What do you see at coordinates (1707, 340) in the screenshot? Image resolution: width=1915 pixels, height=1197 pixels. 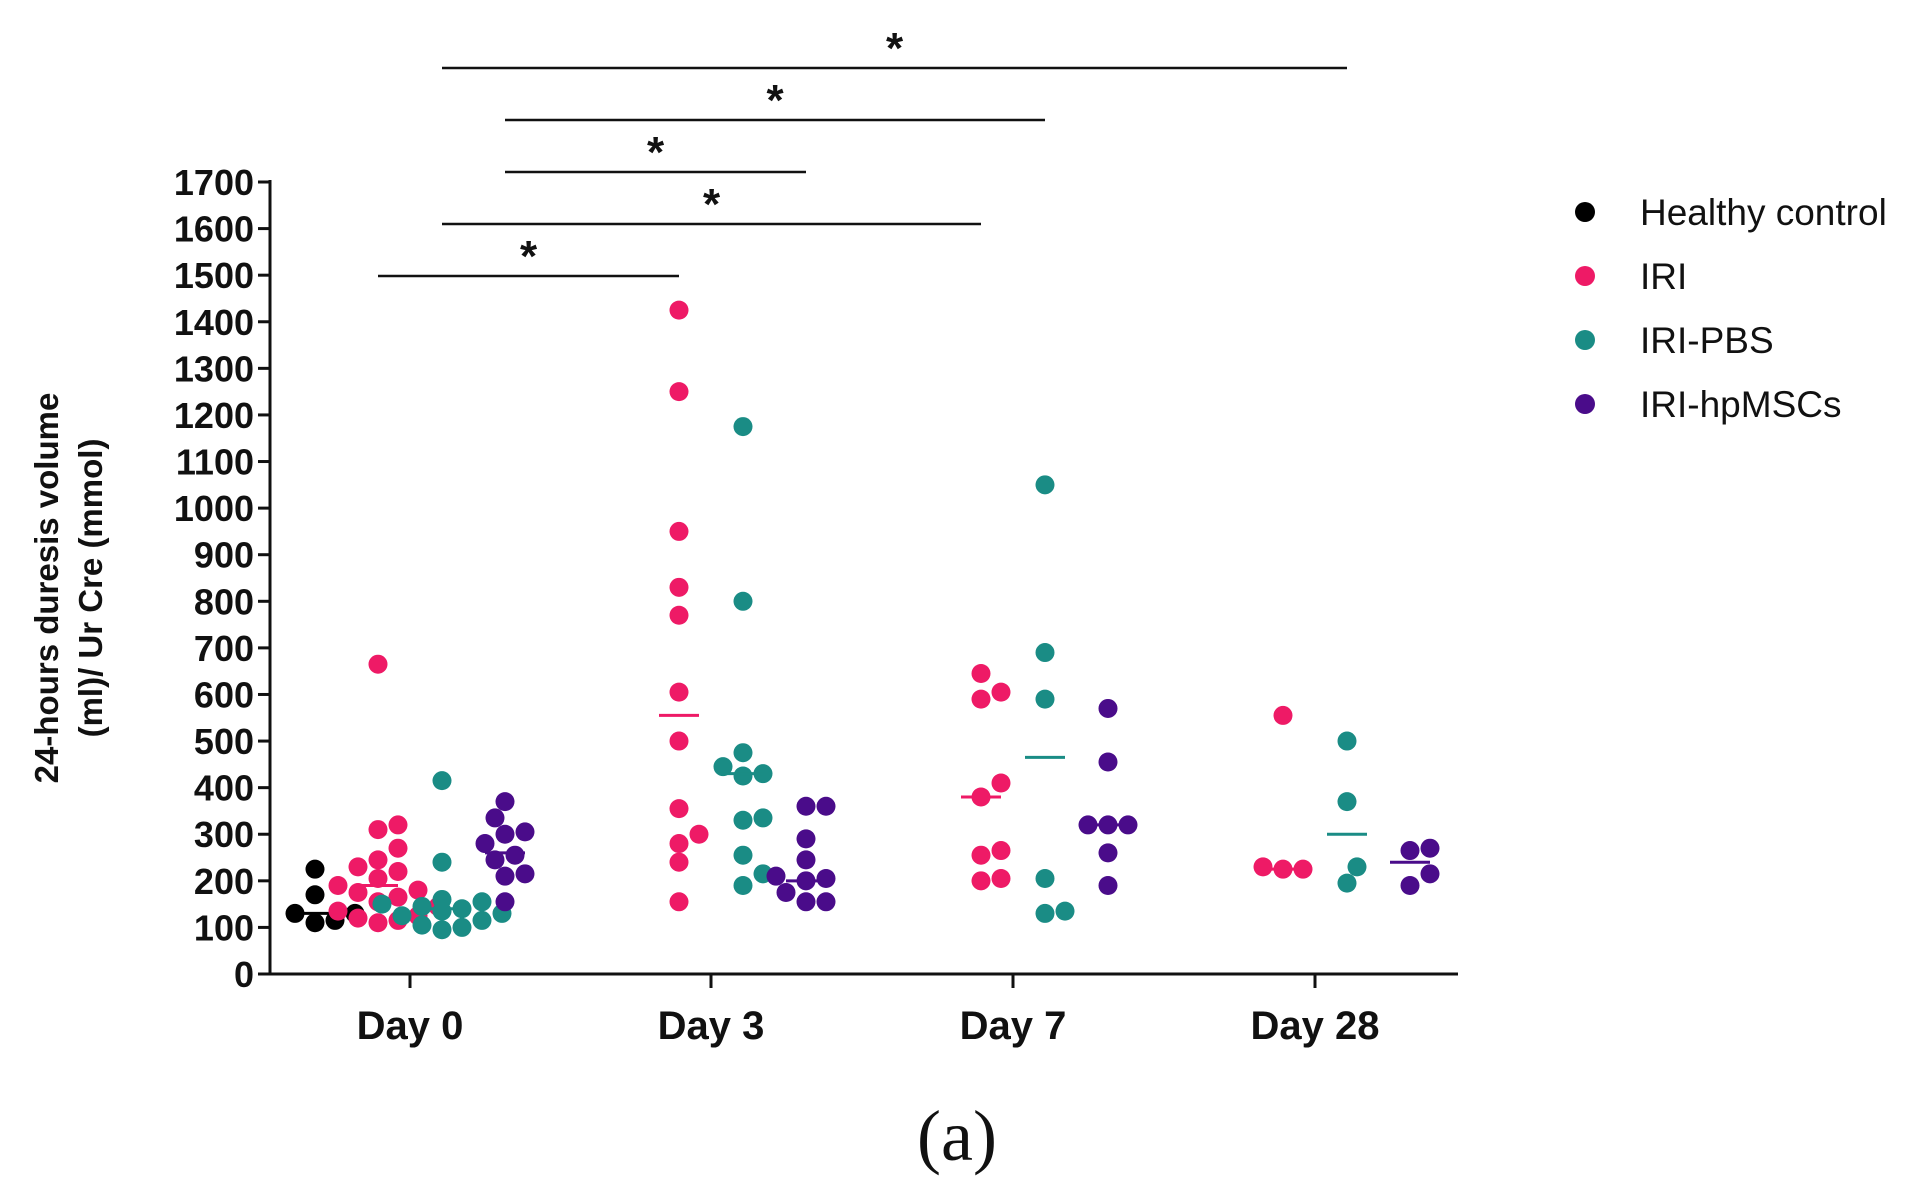 I see `legend-label: IRI-PBS` at bounding box center [1707, 340].